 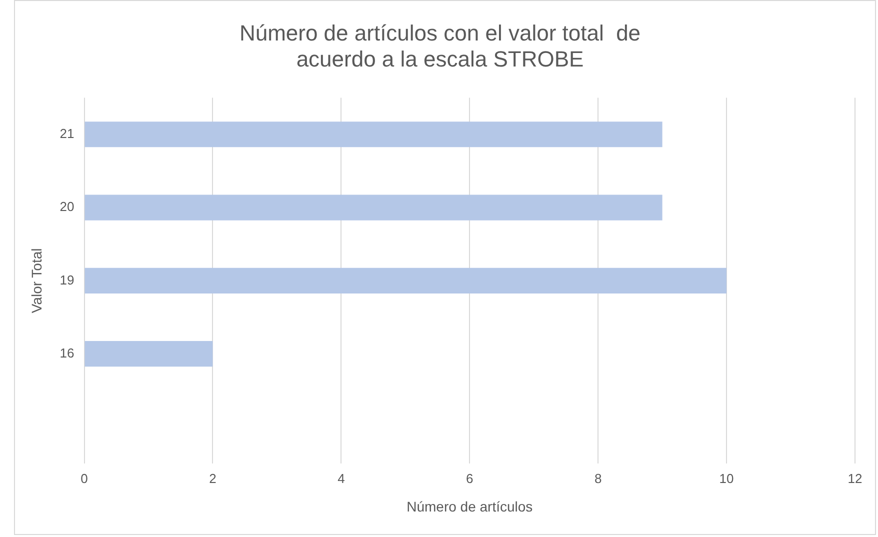 I want to click on x-tick-label: 6, so click(x=470, y=478).